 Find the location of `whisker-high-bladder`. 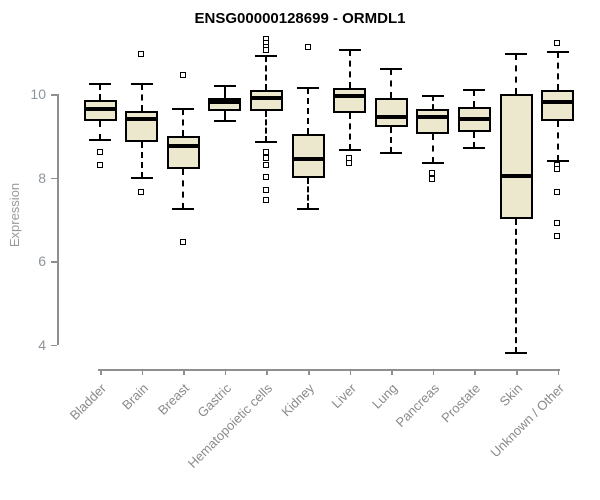

whisker-high-bladder is located at coordinates (100, 92).